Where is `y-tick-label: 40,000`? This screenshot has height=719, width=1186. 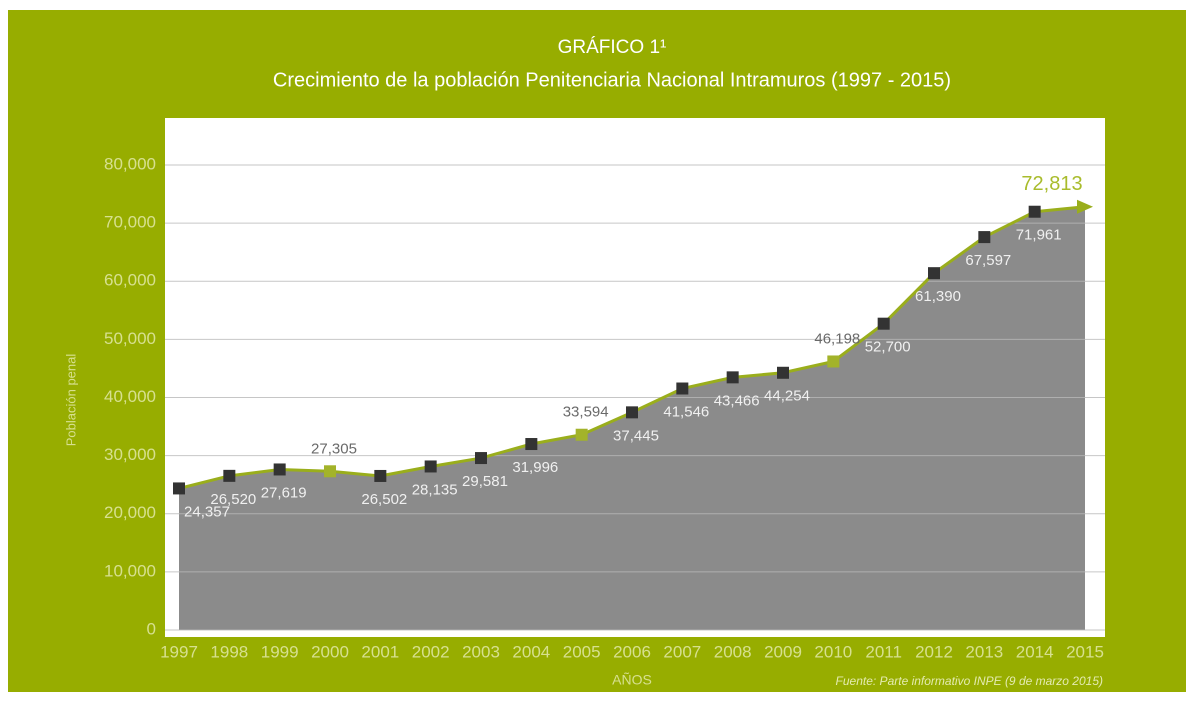 y-tick-label: 40,000 is located at coordinates (130, 396).